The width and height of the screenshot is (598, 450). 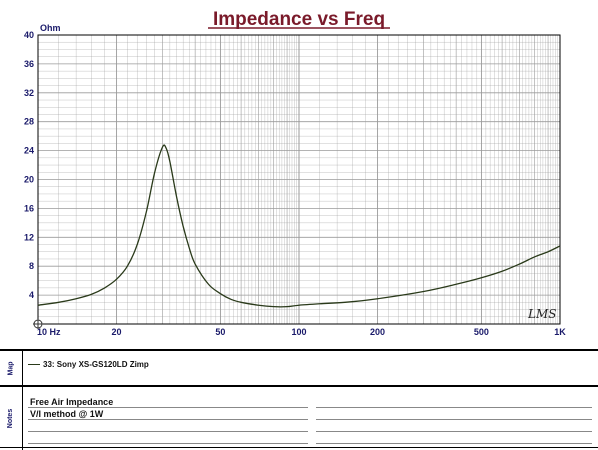 I want to click on y-tick-label: 4, so click(x=31, y=295).